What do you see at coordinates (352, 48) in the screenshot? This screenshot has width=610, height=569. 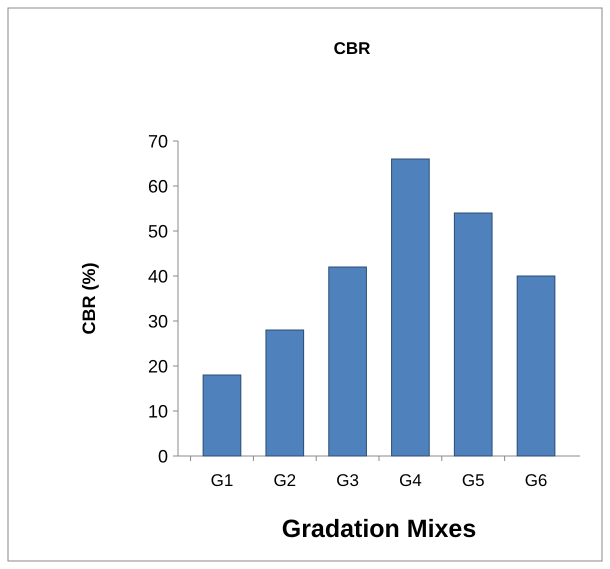 I see `chart-title: CBR` at bounding box center [352, 48].